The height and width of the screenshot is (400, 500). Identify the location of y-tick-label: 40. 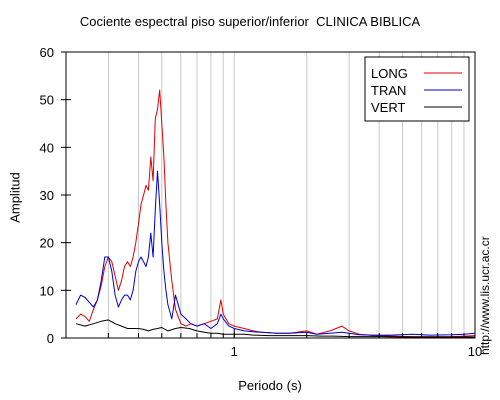
(47, 147).